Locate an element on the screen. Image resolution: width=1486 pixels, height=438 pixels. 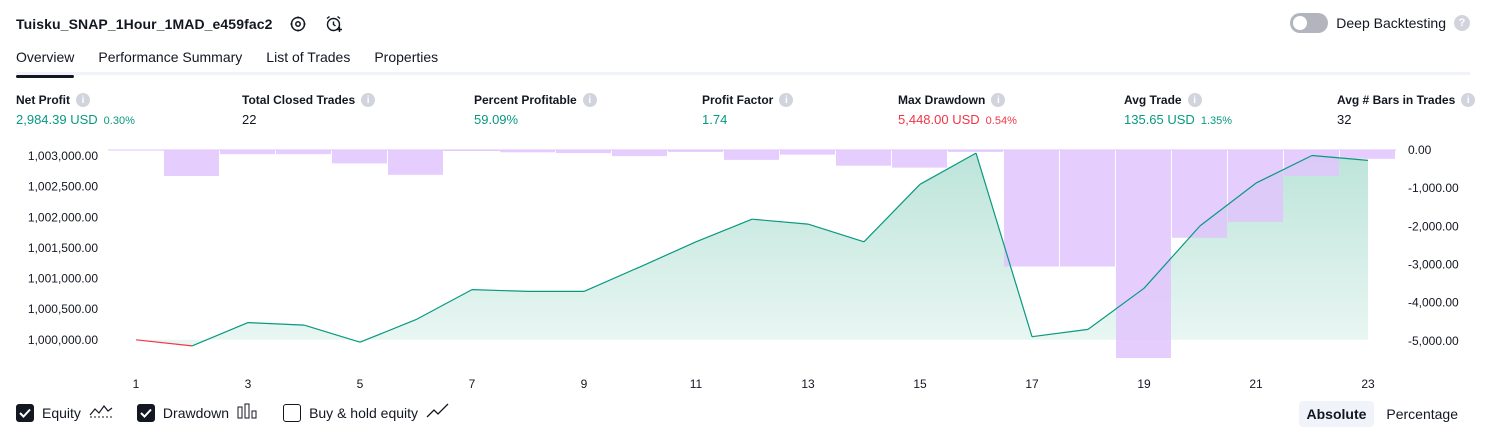
strategy-name: Tuisku_SNAP_1Hour_1MAD_e459fac2 is located at coordinates (144, 24).